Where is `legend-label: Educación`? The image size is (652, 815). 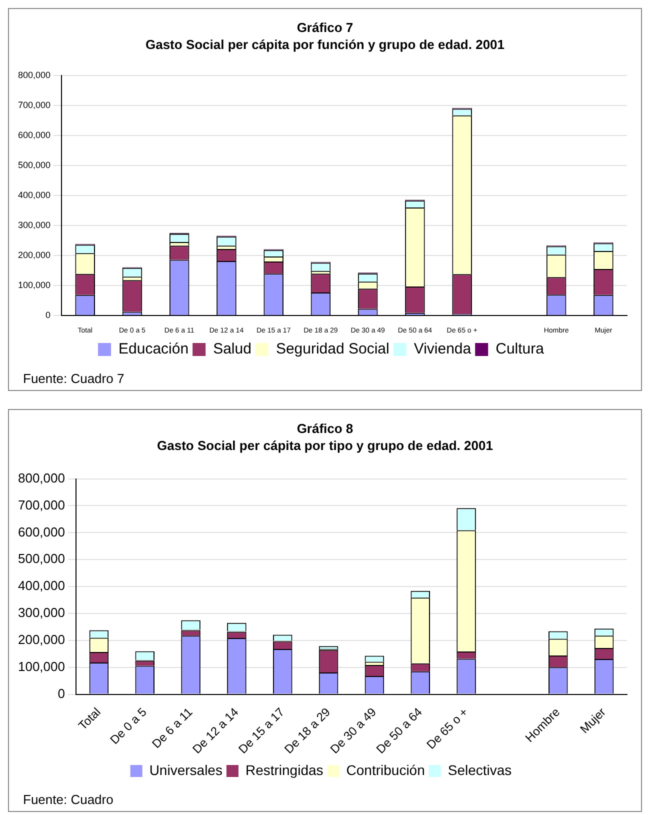
legend-label: Educación is located at coordinates (153, 349).